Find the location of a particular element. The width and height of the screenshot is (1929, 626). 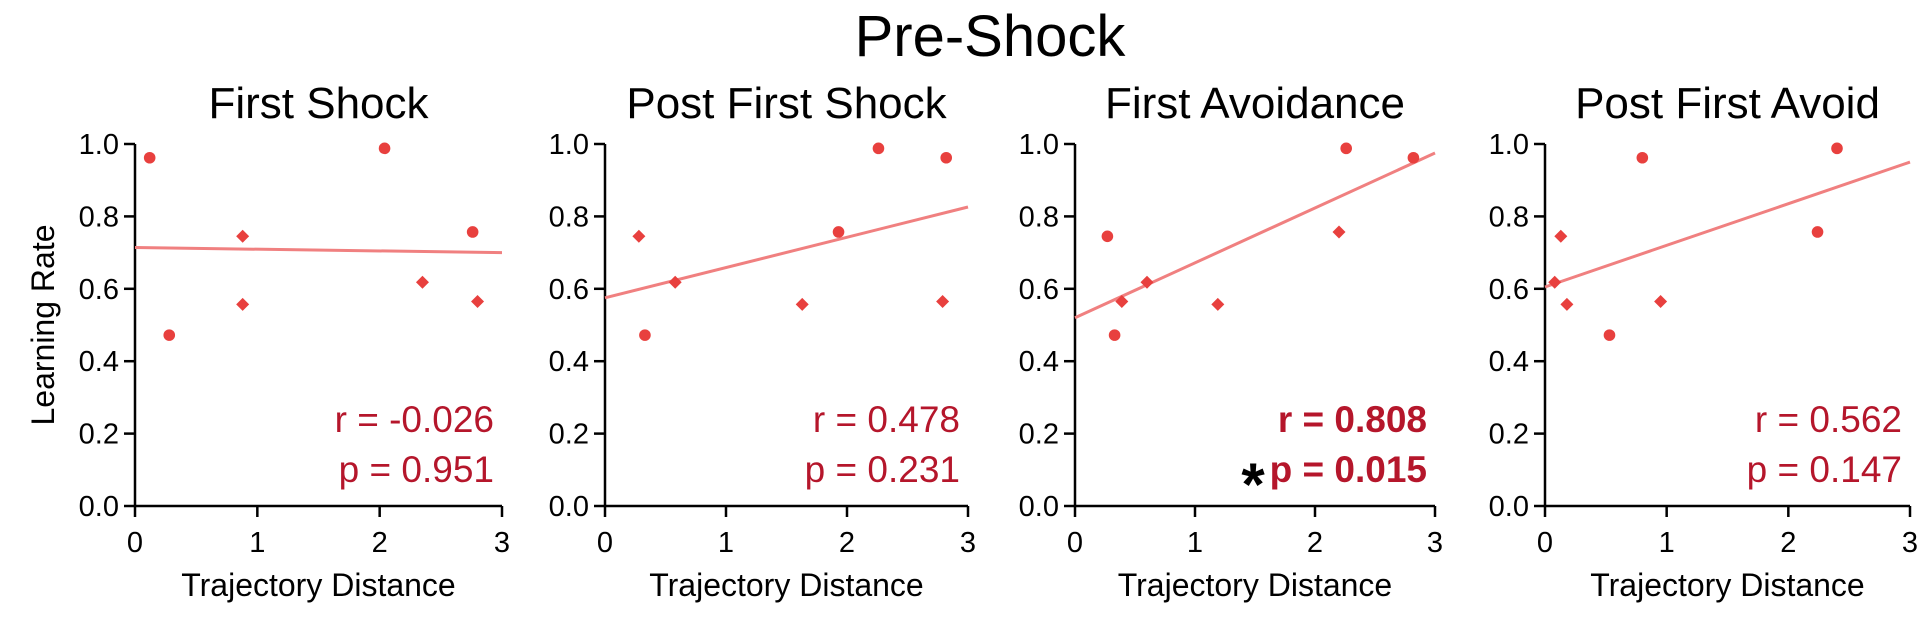

figure-title: Pre-Shock is located at coordinates (991, 36).